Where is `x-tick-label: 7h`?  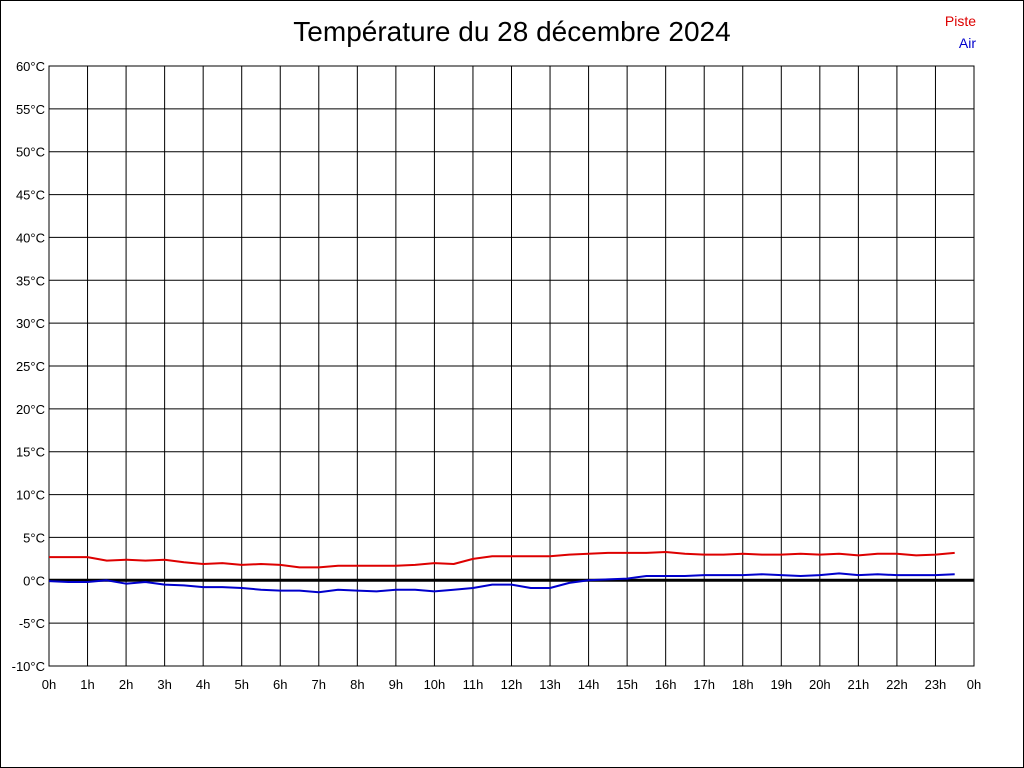 x-tick-label: 7h is located at coordinates (319, 684).